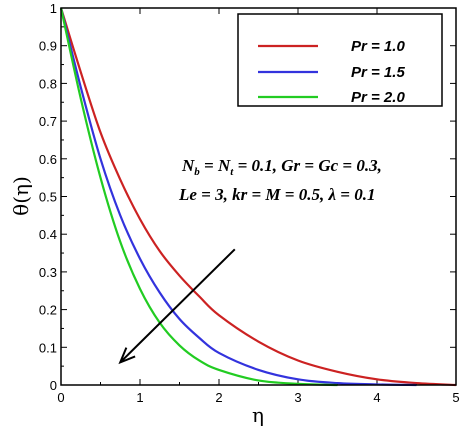 The image size is (474, 438). Describe the element at coordinates (127, 356) in the screenshot. I see `arrow-head` at that location.